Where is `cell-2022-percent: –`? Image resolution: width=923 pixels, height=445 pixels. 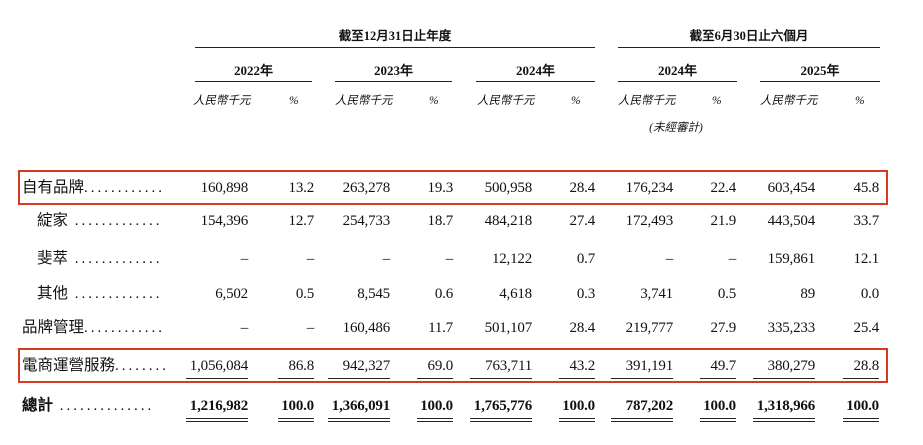
cell-2022-percent: – is located at coordinates (310, 259).